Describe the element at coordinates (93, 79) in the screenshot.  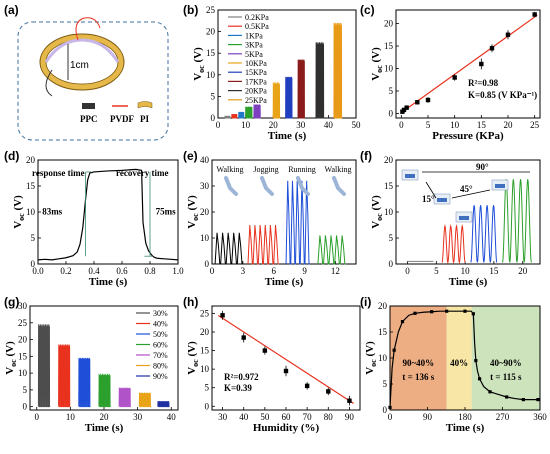
I see `panel-a-schematic: 1cm PPC PVDF PI` at that location.